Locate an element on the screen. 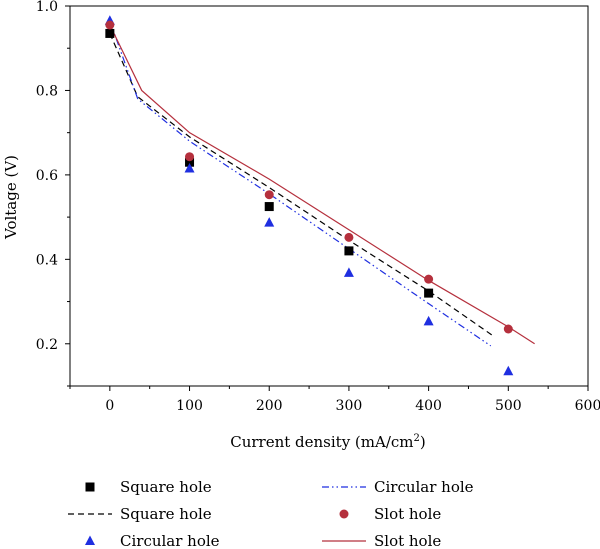  y-tick-label: 0.4 is located at coordinates (47, 260).